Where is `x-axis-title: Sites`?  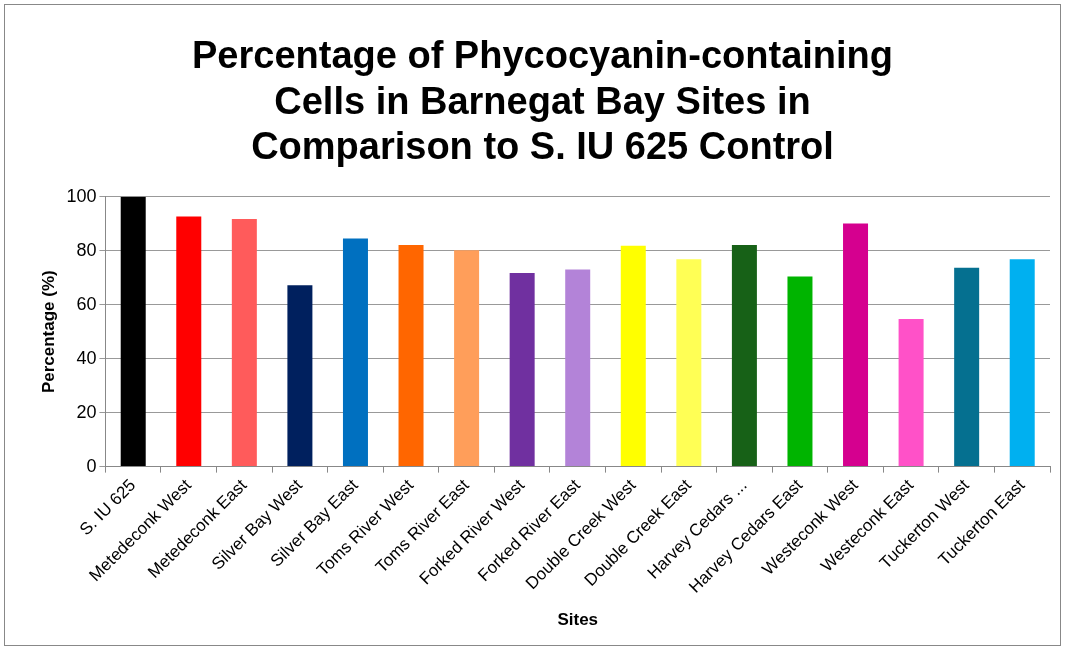
x-axis-title: Sites is located at coordinates (578, 620).